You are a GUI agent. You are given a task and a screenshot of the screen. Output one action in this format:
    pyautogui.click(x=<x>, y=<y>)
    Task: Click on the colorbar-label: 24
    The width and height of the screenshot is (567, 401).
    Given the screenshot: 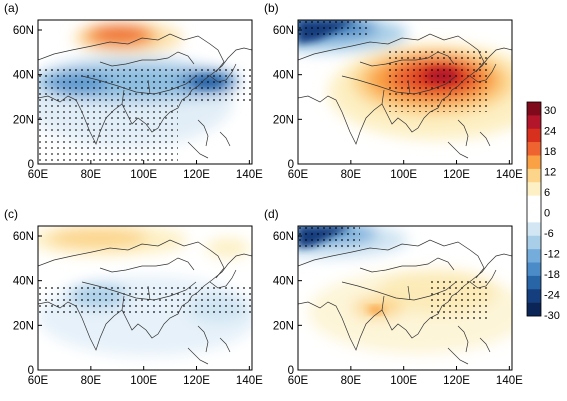 What is the action you would take?
    pyautogui.click(x=550, y=131)
    